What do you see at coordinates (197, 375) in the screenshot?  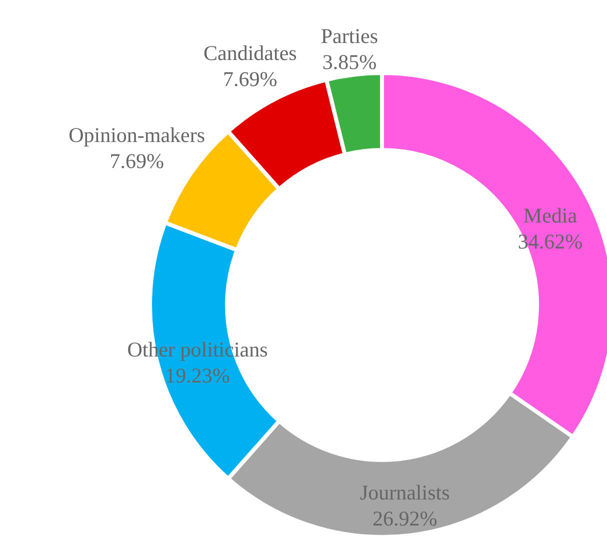 I see `data-label: 19.23%` at bounding box center [197, 375].